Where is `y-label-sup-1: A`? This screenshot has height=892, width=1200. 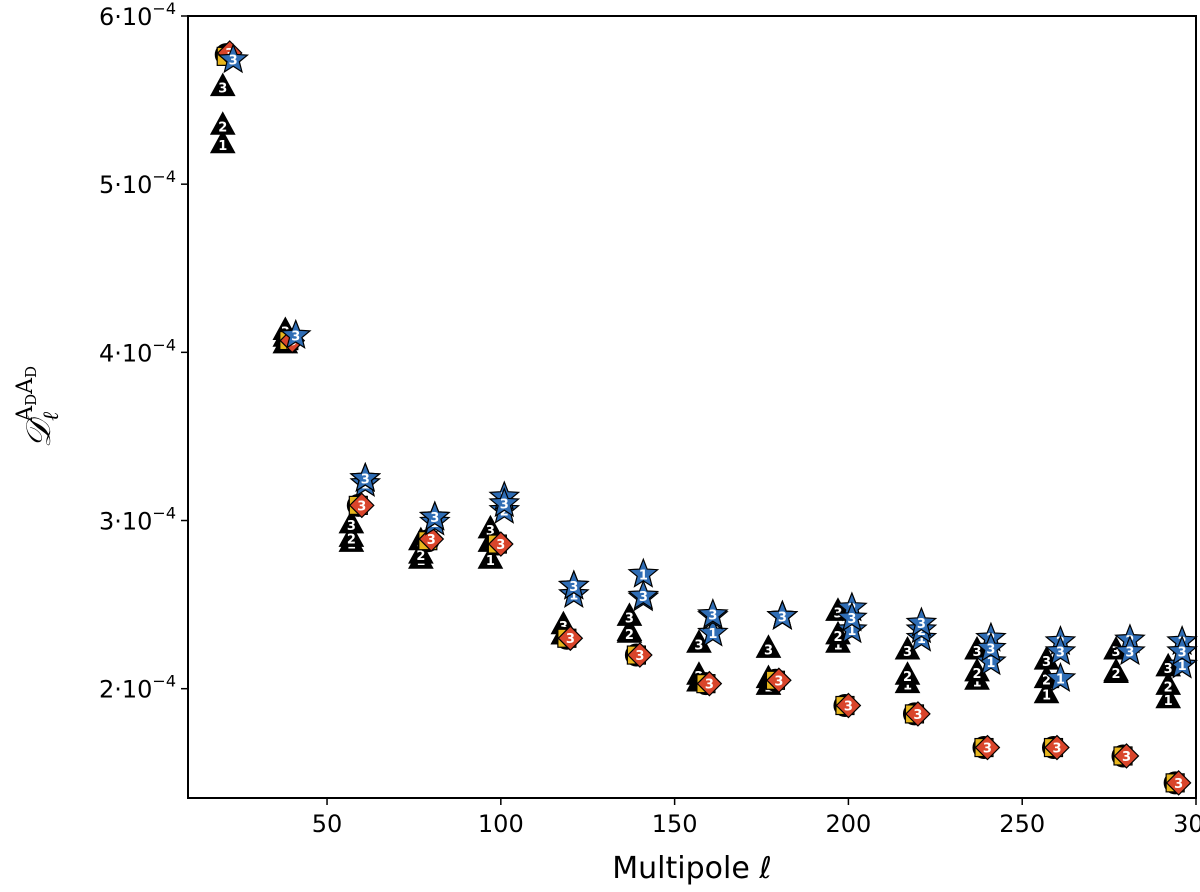 y-label-sup-1: A is located at coordinates (25, 414).